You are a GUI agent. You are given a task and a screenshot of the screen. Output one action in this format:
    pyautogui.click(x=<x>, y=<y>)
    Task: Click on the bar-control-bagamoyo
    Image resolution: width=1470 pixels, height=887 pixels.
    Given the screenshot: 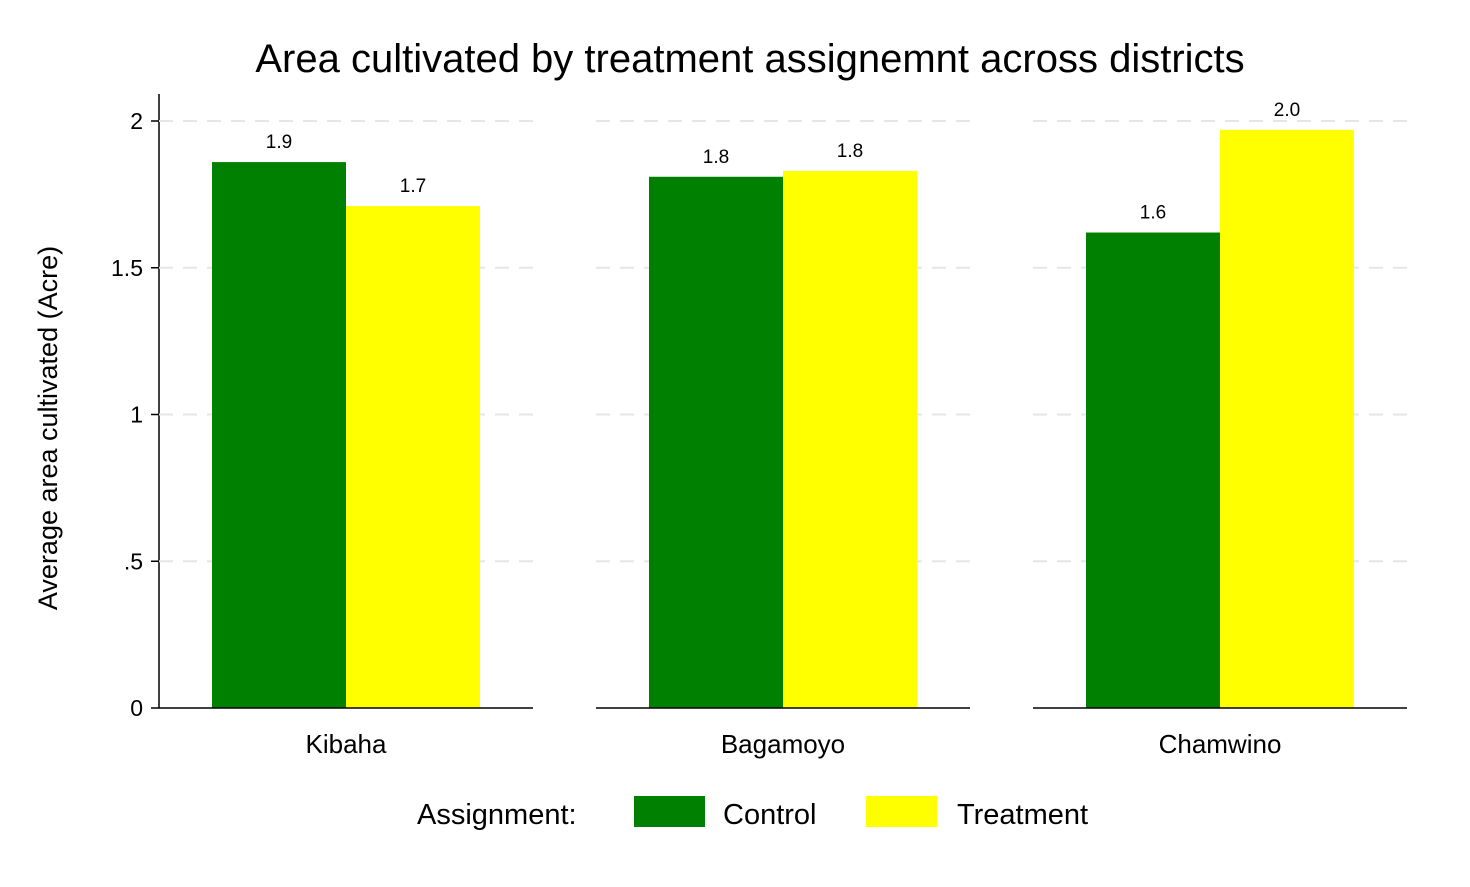 What is the action you would take?
    pyautogui.click(x=716, y=442)
    